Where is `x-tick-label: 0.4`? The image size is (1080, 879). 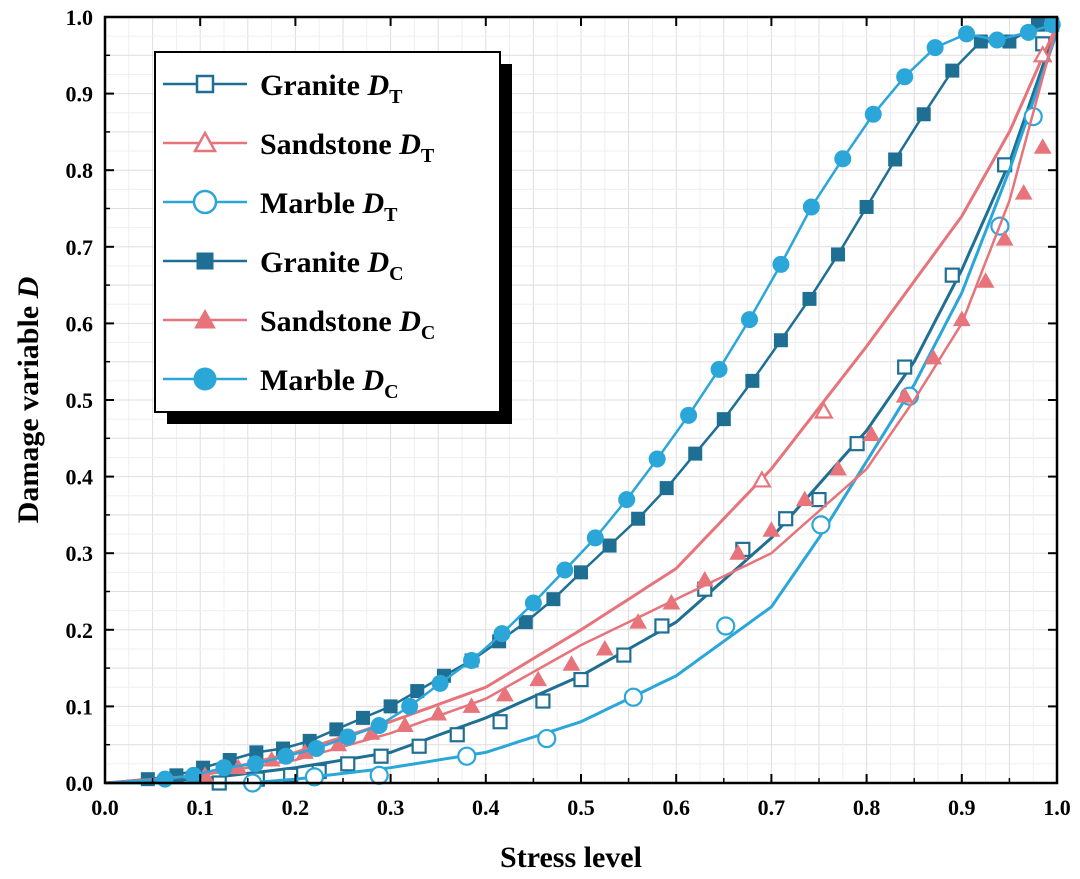
x-tick-label: 0.4 is located at coordinates (486, 807).